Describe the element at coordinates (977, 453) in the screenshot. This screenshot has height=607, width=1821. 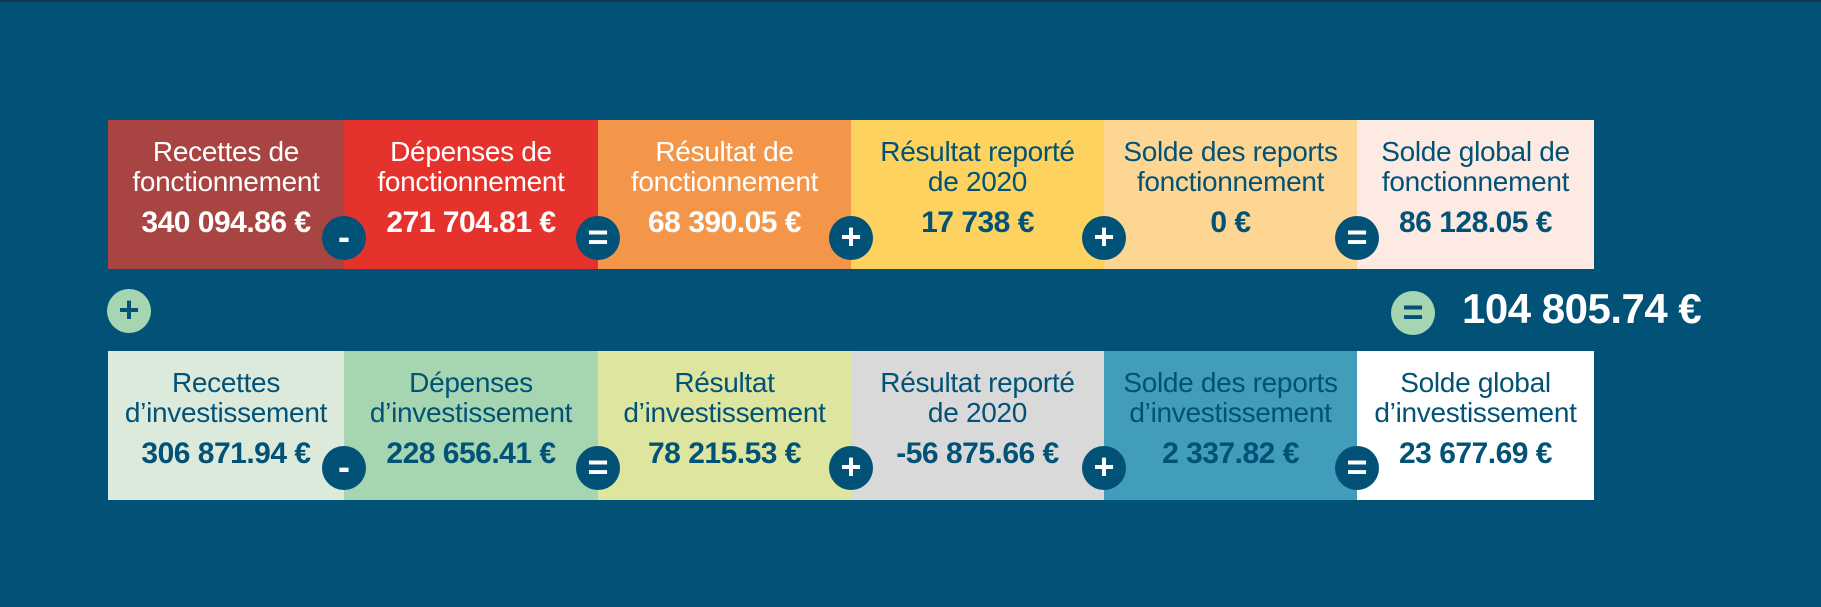
I see `card-value: -56 875.66 €` at that location.